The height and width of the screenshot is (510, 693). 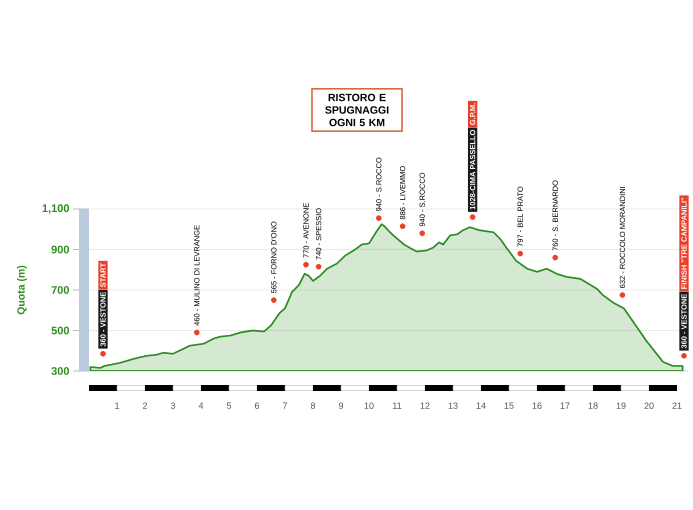 What do you see at coordinates (285, 405) in the screenshot?
I see `x-tick-label: 7` at bounding box center [285, 405].